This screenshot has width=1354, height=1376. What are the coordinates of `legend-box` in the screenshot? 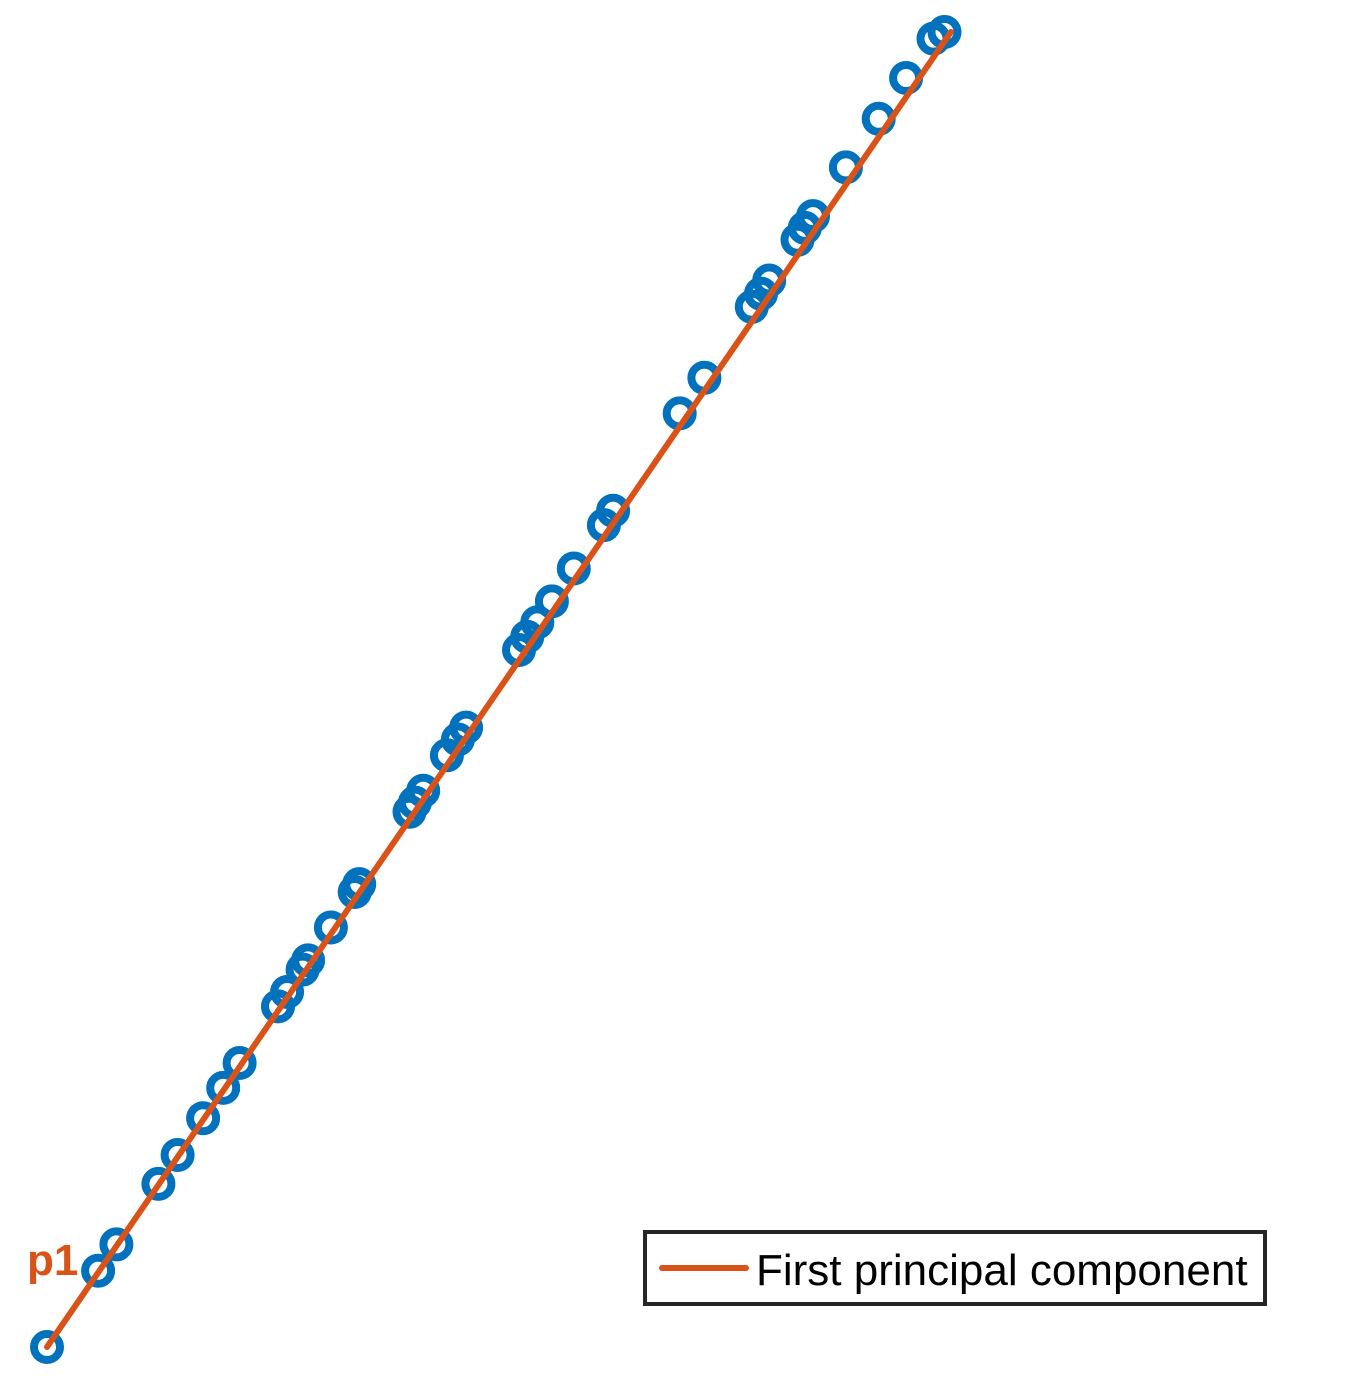 It's located at (955, 1268).